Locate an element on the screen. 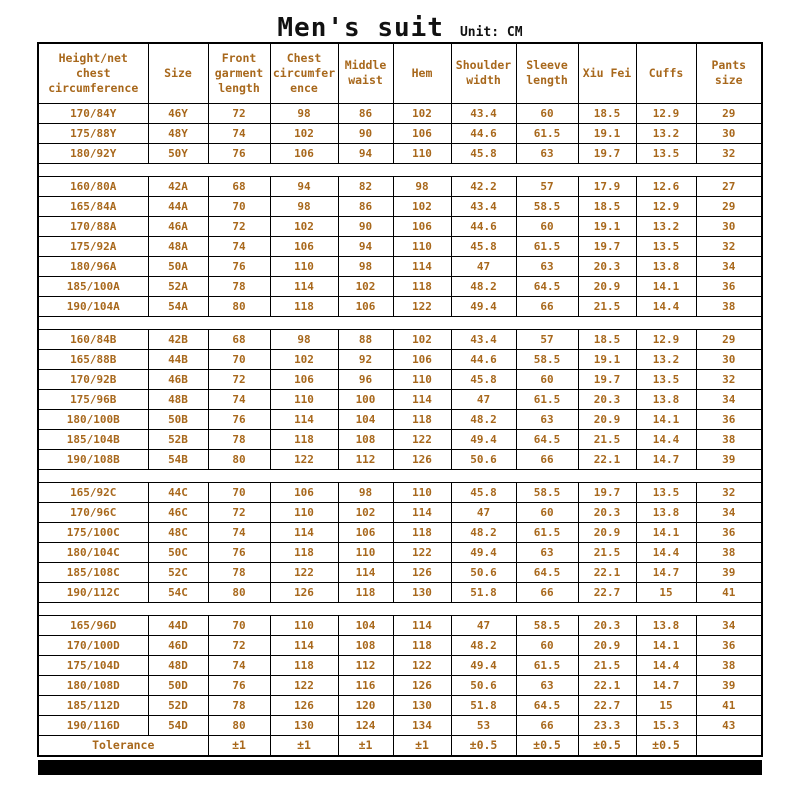 Image resolution: width=800 pixels, height=800 pixels. data-cell: 48.2 is located at coordinates (483, 419).